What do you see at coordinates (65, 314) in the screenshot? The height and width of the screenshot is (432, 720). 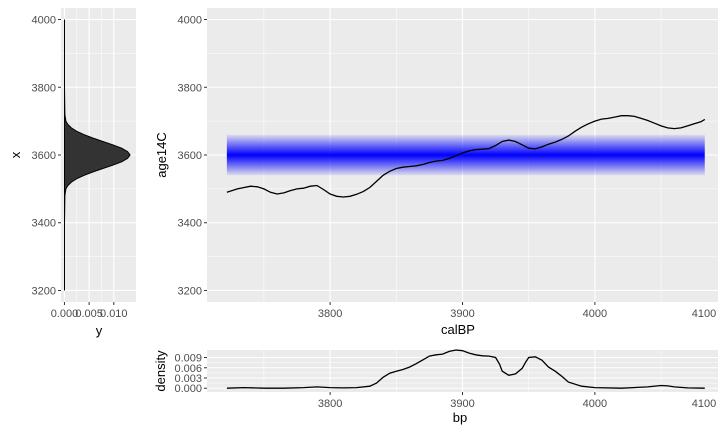 I see `left-x-tick-label: 0.000` at bounding box center [65, 314].